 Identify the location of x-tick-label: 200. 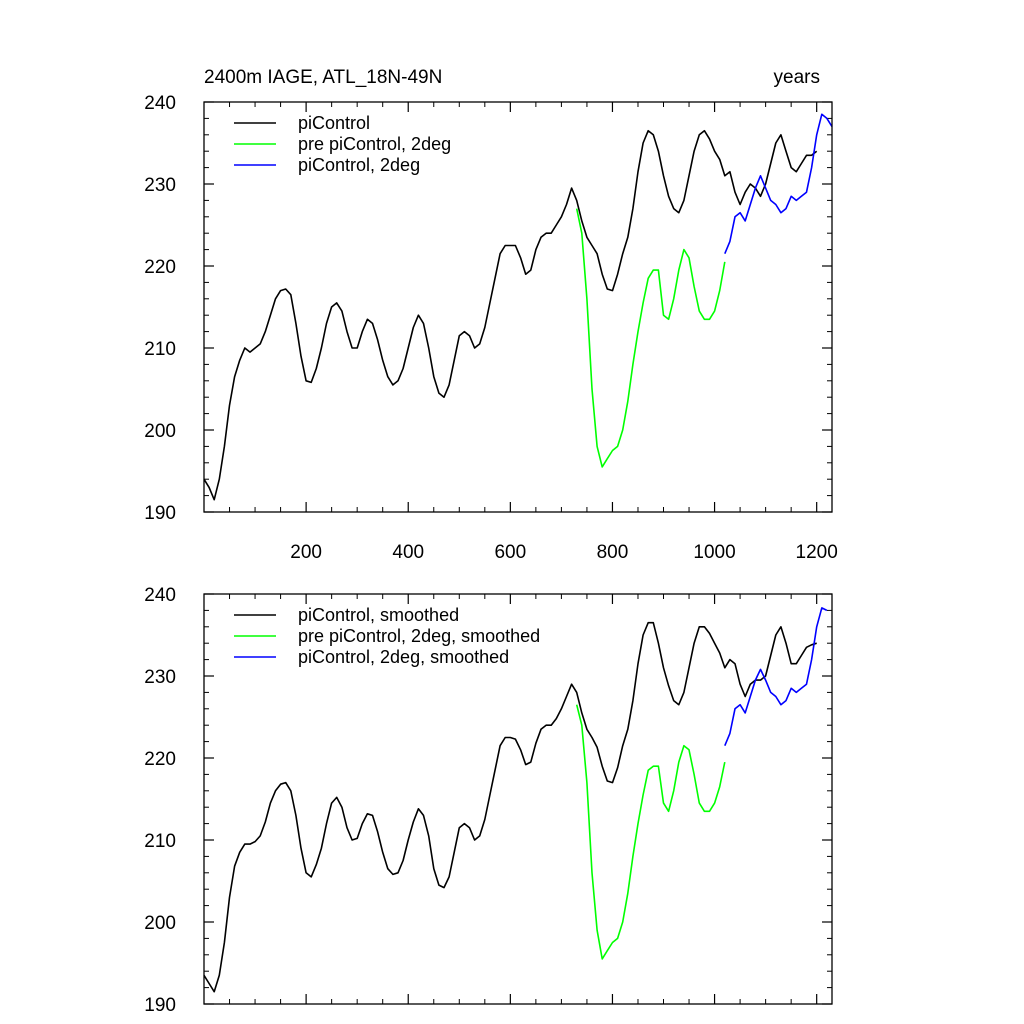
(306, 552).